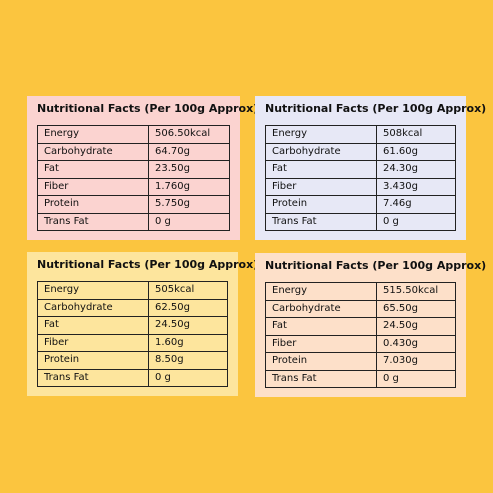 The width and height of the screenshot is (493, 493). I want to click on table-row: Fat 23.50g, so click(133, 169).